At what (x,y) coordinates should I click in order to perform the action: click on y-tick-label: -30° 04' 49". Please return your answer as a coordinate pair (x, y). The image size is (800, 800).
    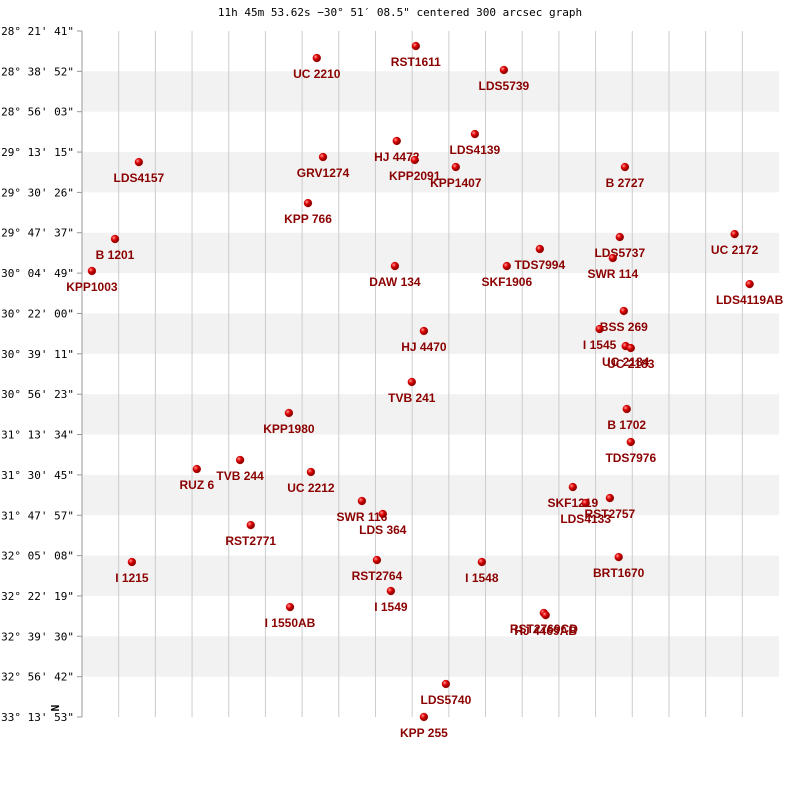
    Looking at the image, I should click on (37, 273).